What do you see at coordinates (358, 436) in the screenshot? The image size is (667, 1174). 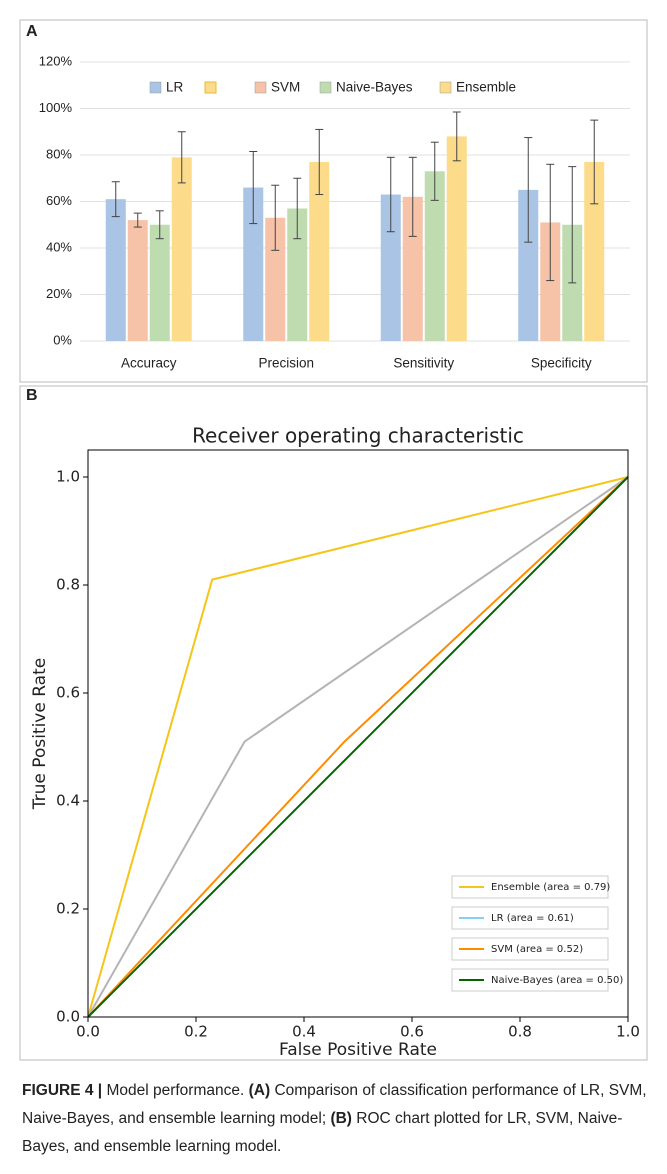 I see `chart-title: Receiver operating characteristic` at bounding box center [358, 436].